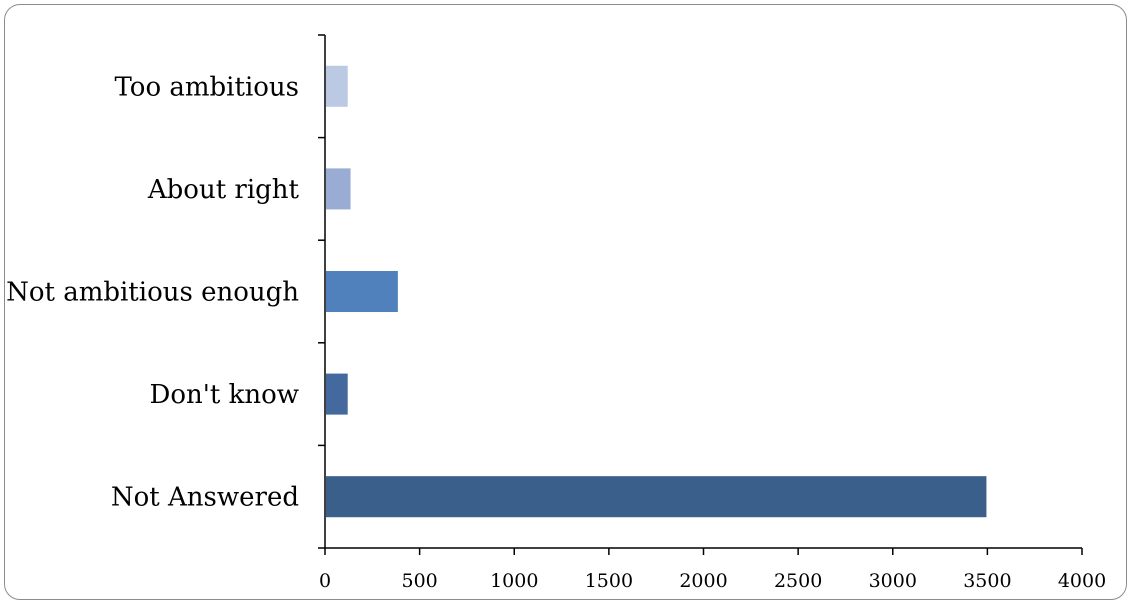  I want to click on category-label-not-answered: Not Answered, so click(205, 498).